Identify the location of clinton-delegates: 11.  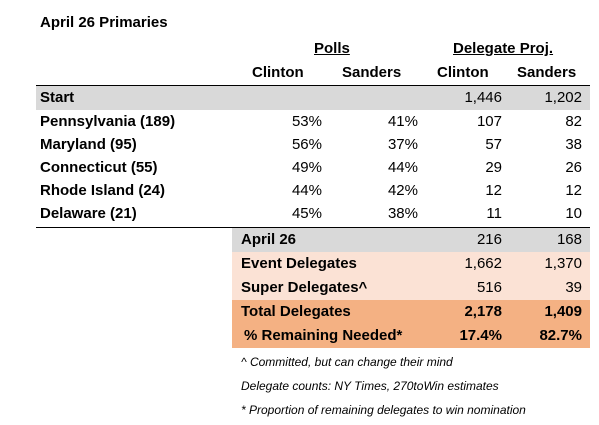
(494, 213).